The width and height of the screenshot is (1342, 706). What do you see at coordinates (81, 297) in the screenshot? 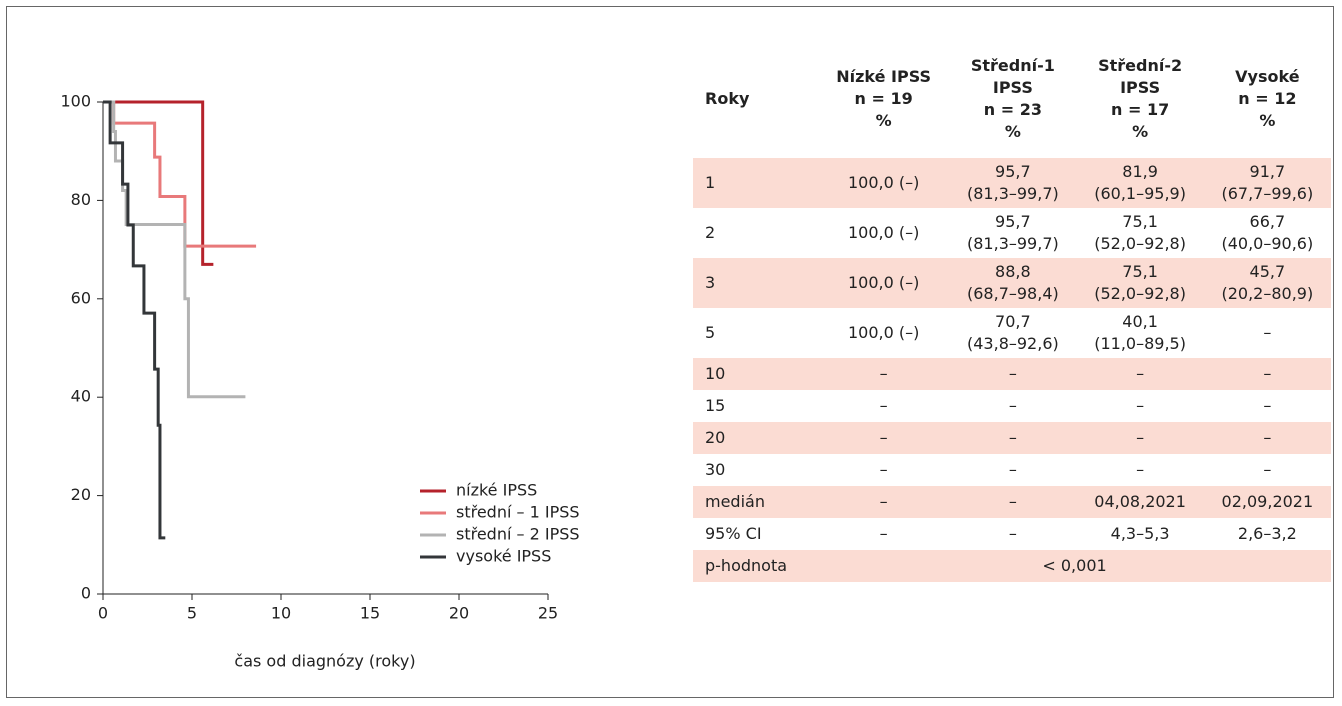
I see `y-tick-label: 60` at bounding box center [81, 297].